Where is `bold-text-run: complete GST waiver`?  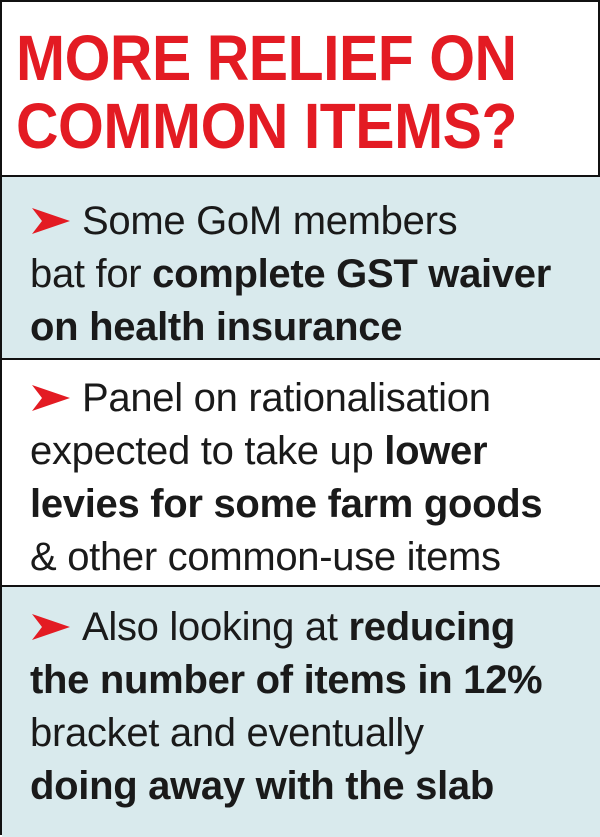 bold-text-run: complete GST waiver is located at coordinates (352, 274).